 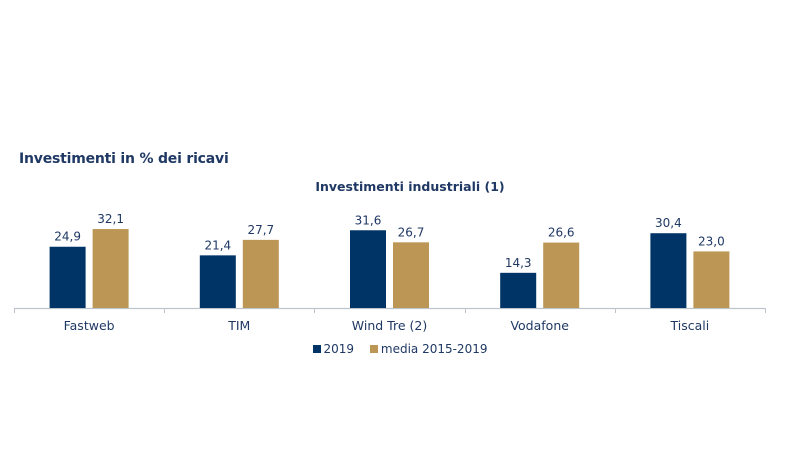 I want to click on legend-item-media: media 2015-2019, so click(x=428, y=349).